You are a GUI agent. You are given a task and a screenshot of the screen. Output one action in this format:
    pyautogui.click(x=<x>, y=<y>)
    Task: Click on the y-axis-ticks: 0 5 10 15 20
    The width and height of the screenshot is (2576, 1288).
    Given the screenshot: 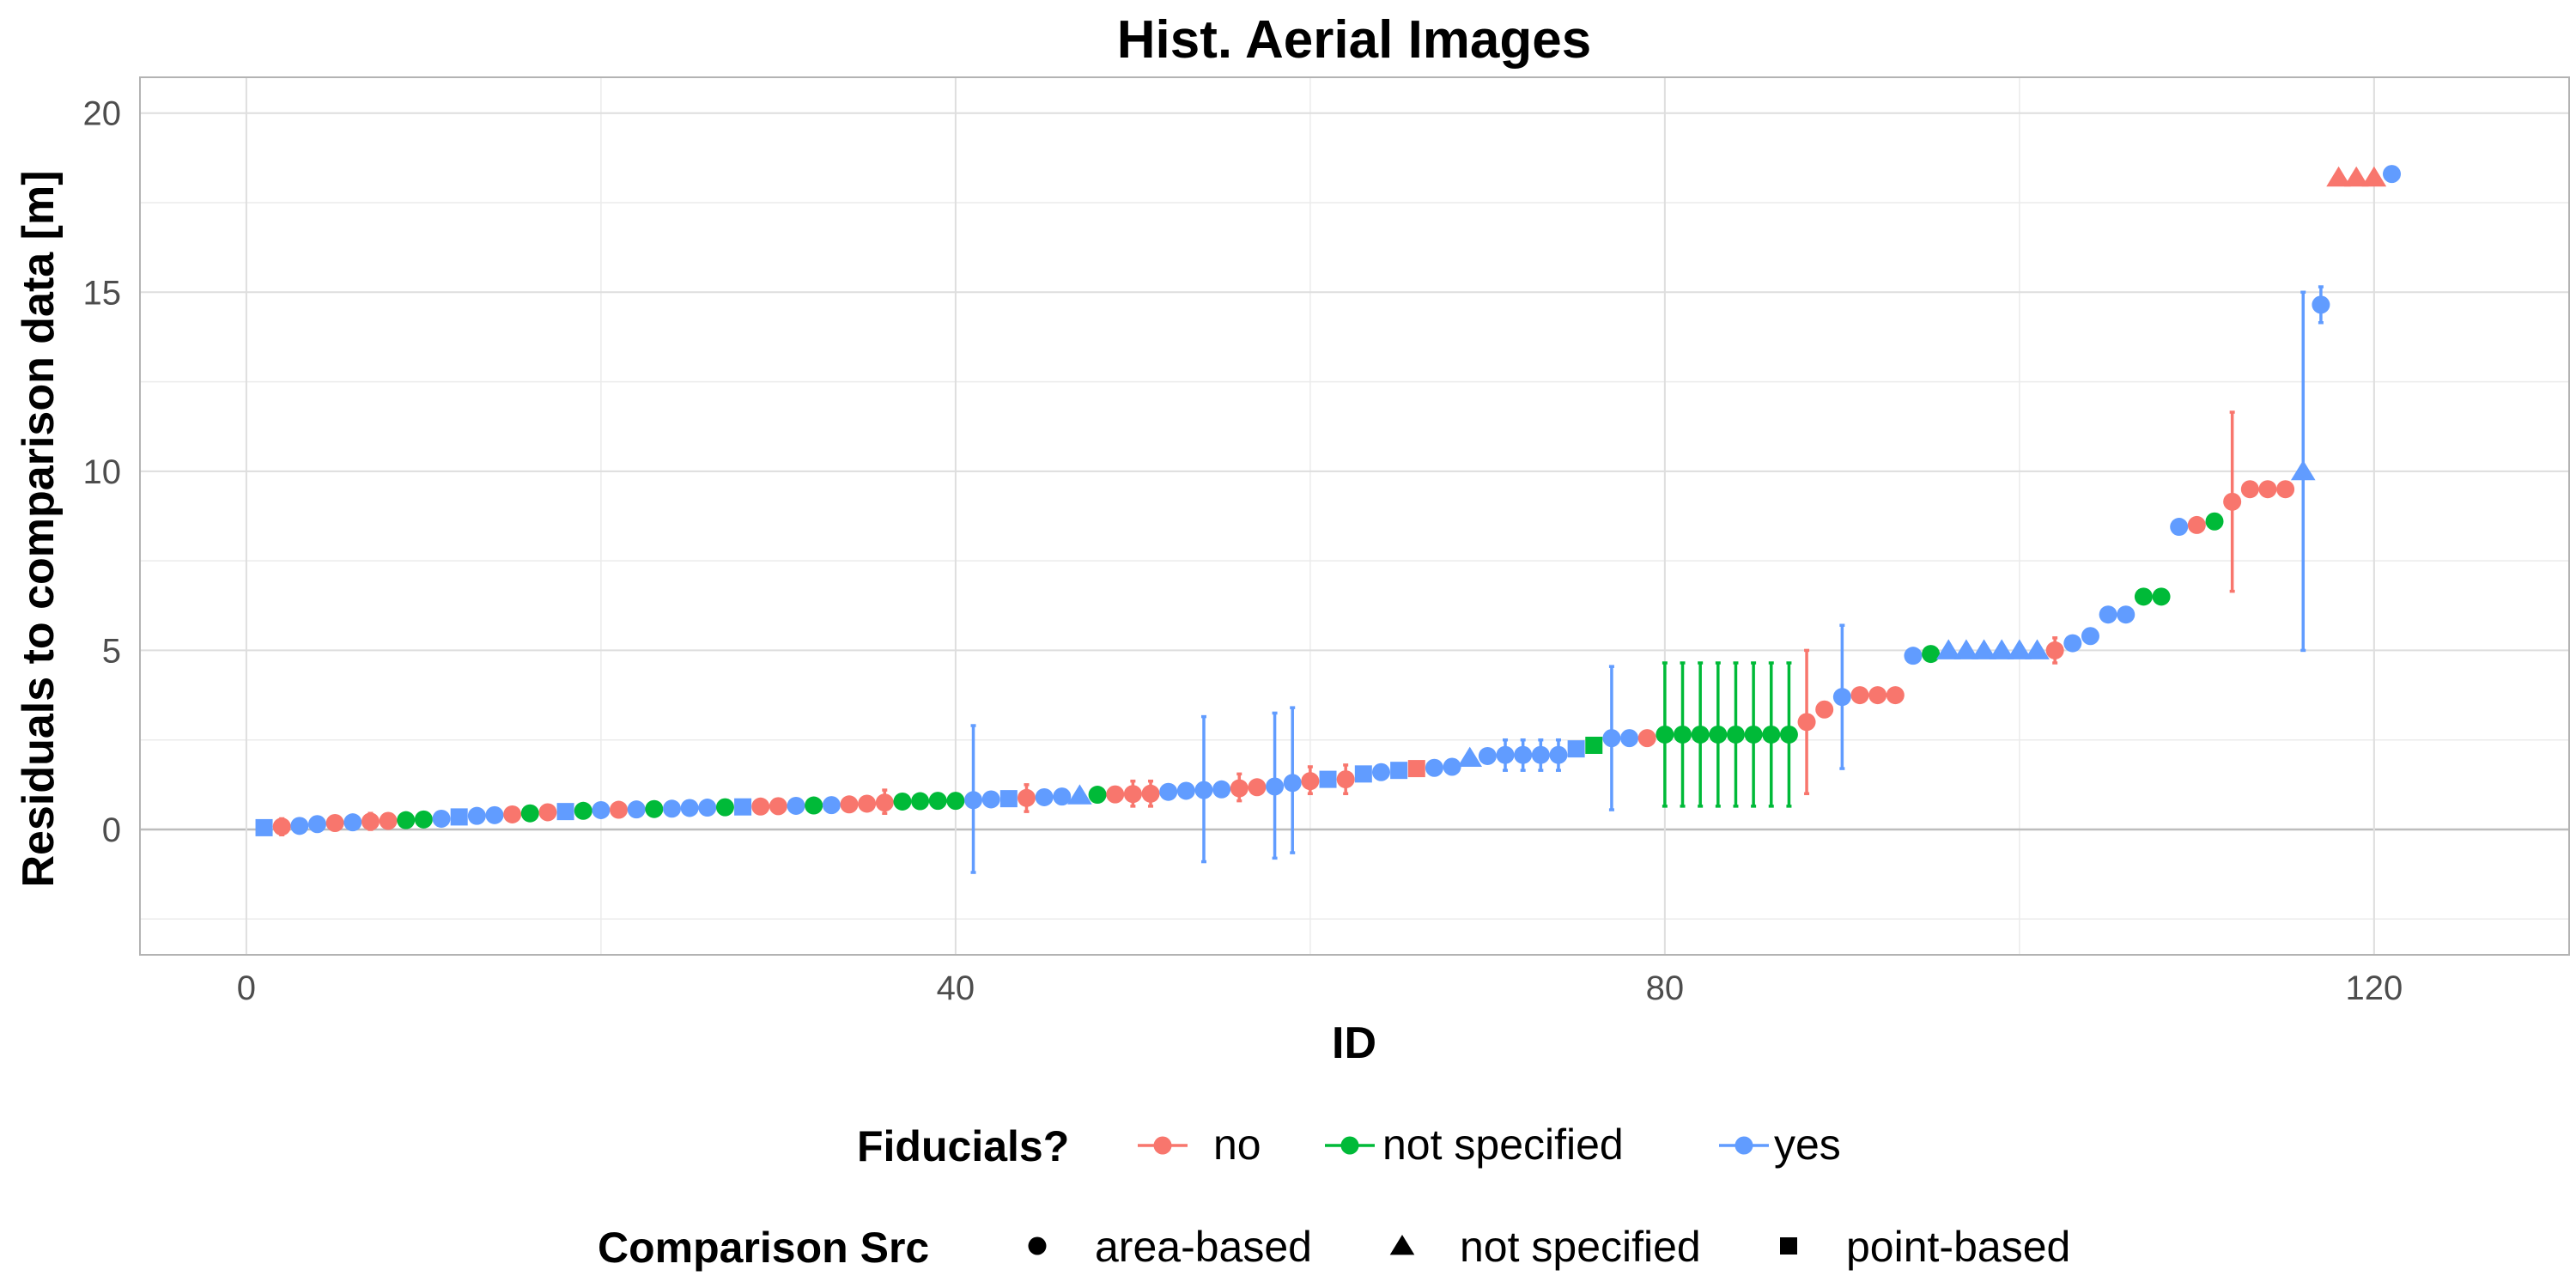 What is the action you would take?
    pyautogui.click(x=102, y=472)
    